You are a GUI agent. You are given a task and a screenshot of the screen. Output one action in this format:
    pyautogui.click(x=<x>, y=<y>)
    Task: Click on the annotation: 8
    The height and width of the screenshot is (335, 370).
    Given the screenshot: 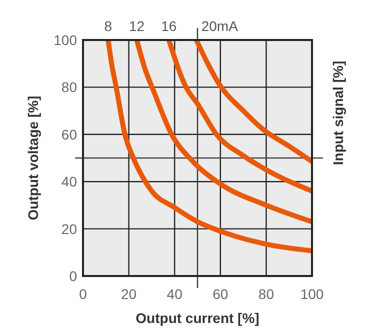 What is the action you would take?
    pyautogui.click(x=108, y=26)
    